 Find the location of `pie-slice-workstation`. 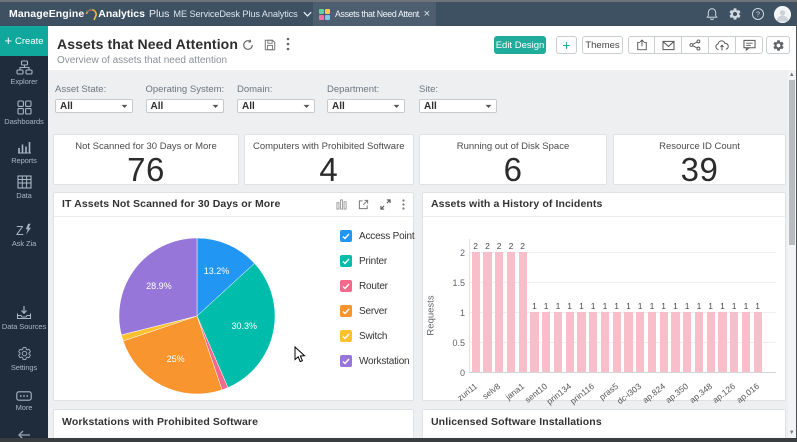

pie-slice-workstation is located at coordinates (158, 286).